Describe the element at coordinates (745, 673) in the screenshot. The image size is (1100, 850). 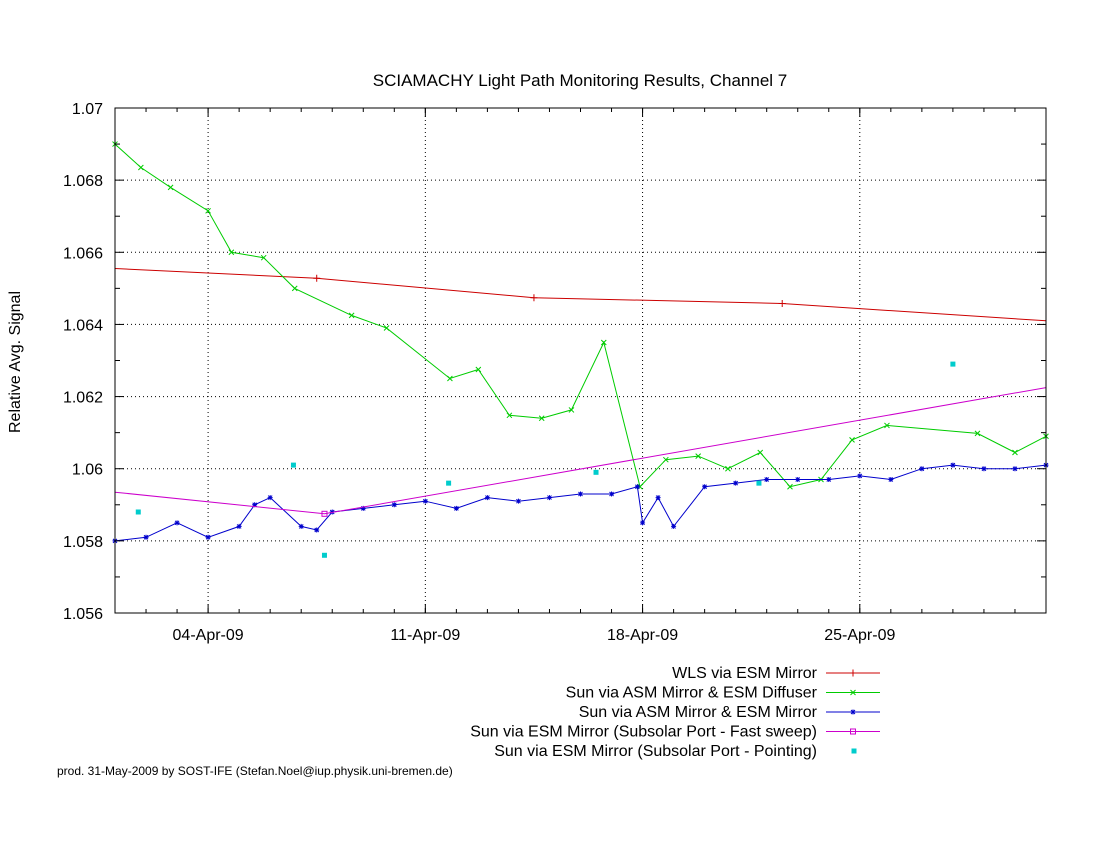
I see `legend-label: WLS via ESM Mirror` at that location.